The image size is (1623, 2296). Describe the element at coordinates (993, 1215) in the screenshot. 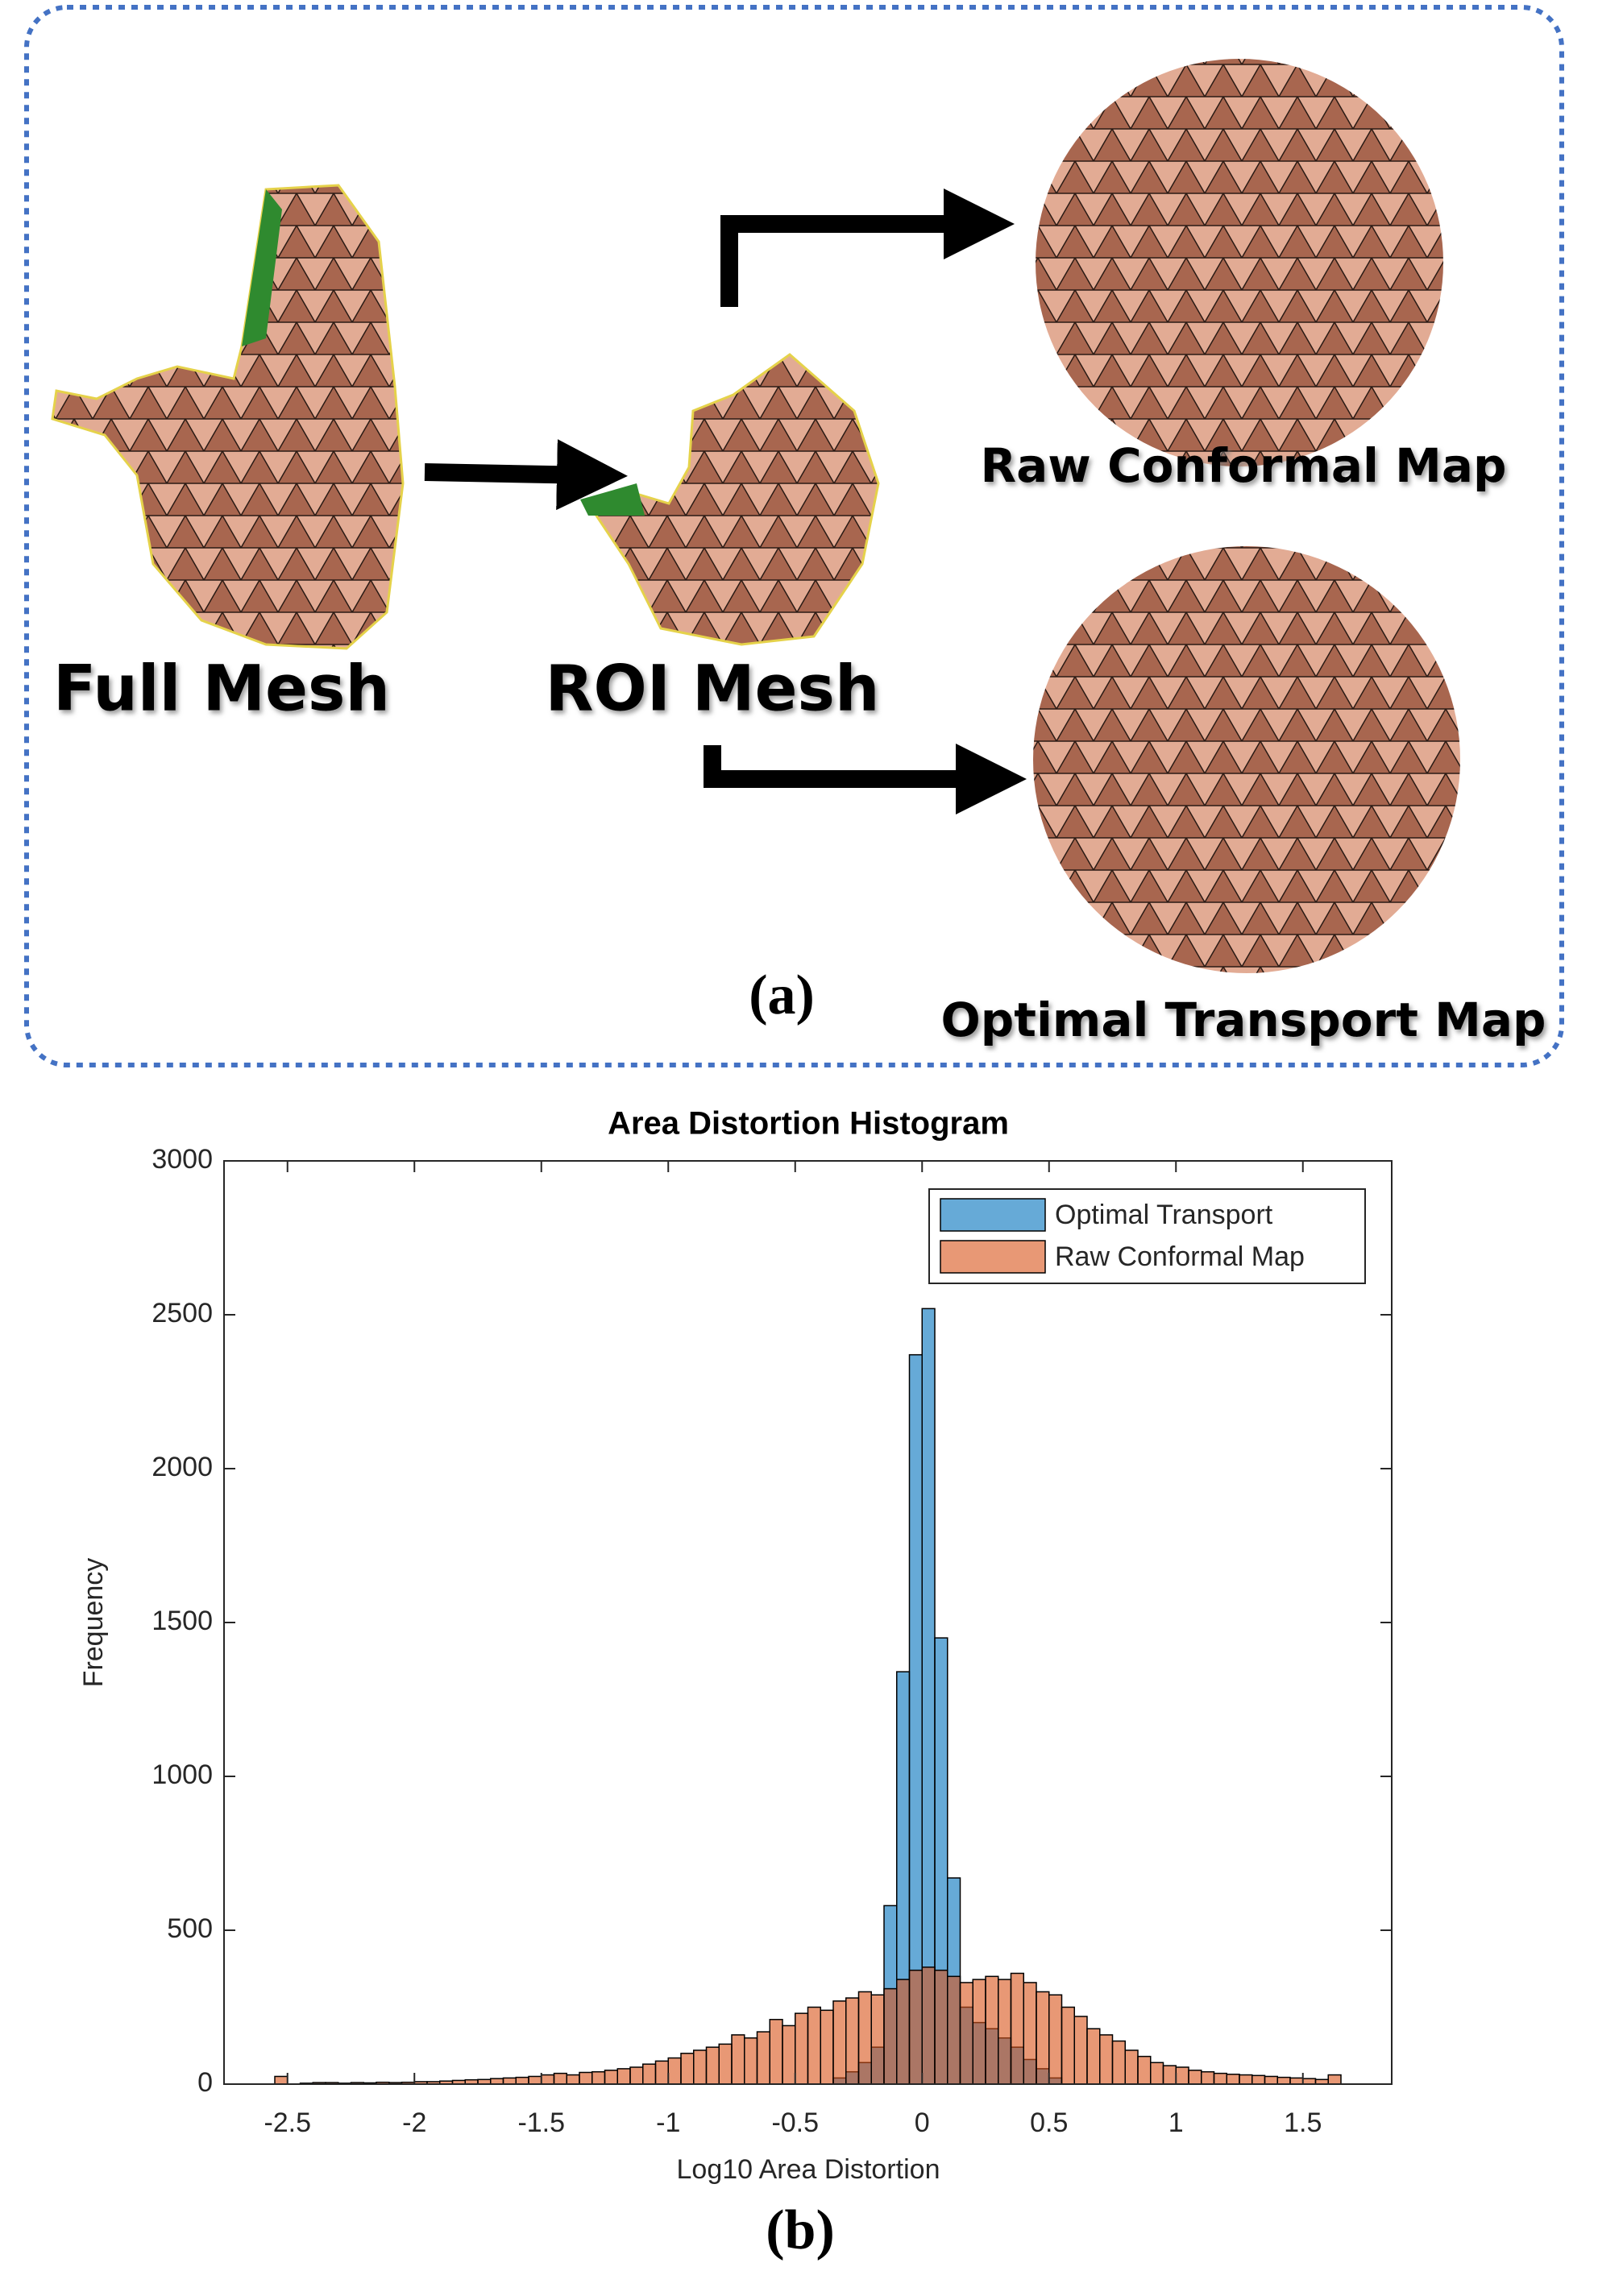

I see `legend-swatch` at that location.